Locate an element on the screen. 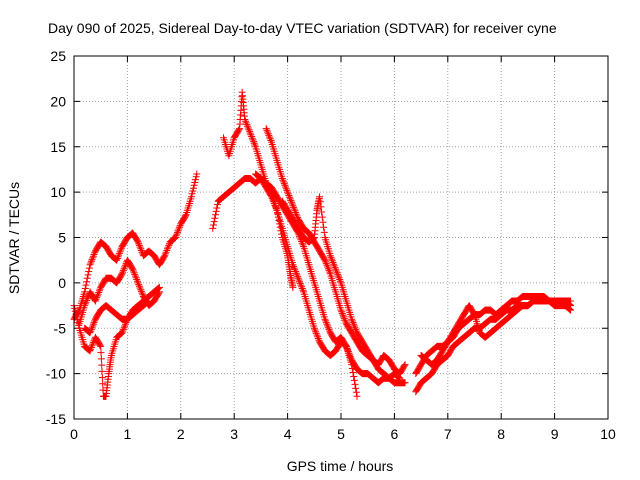  y-tick-label: -5 is located at coordinates (60, 328).